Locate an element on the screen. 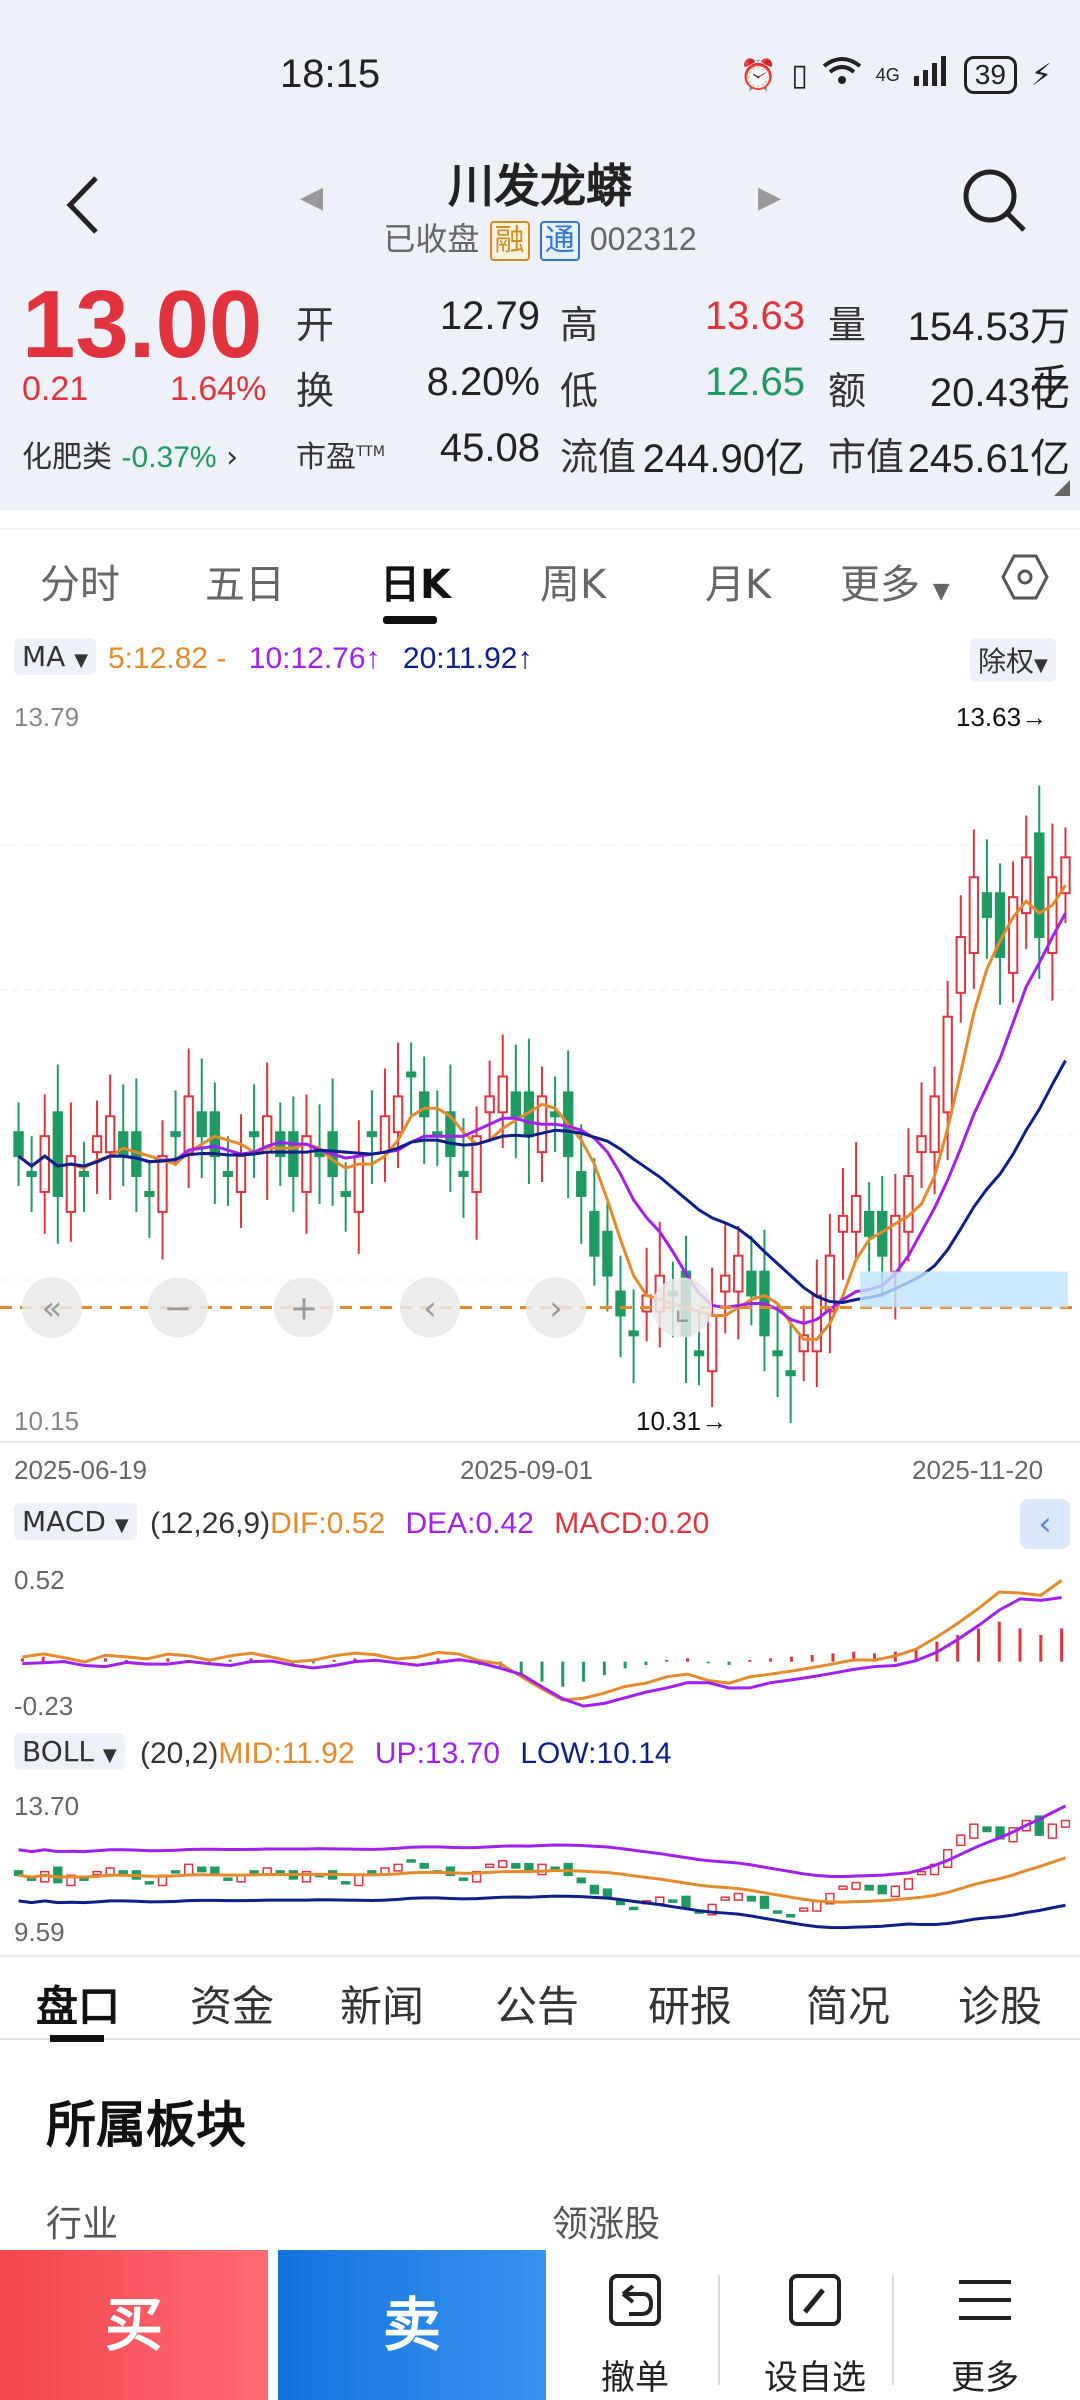 The height and width of the screenshot is (2400, 1080). add-watchlist-button: 设自选 is located at coordinates (815, 2325).